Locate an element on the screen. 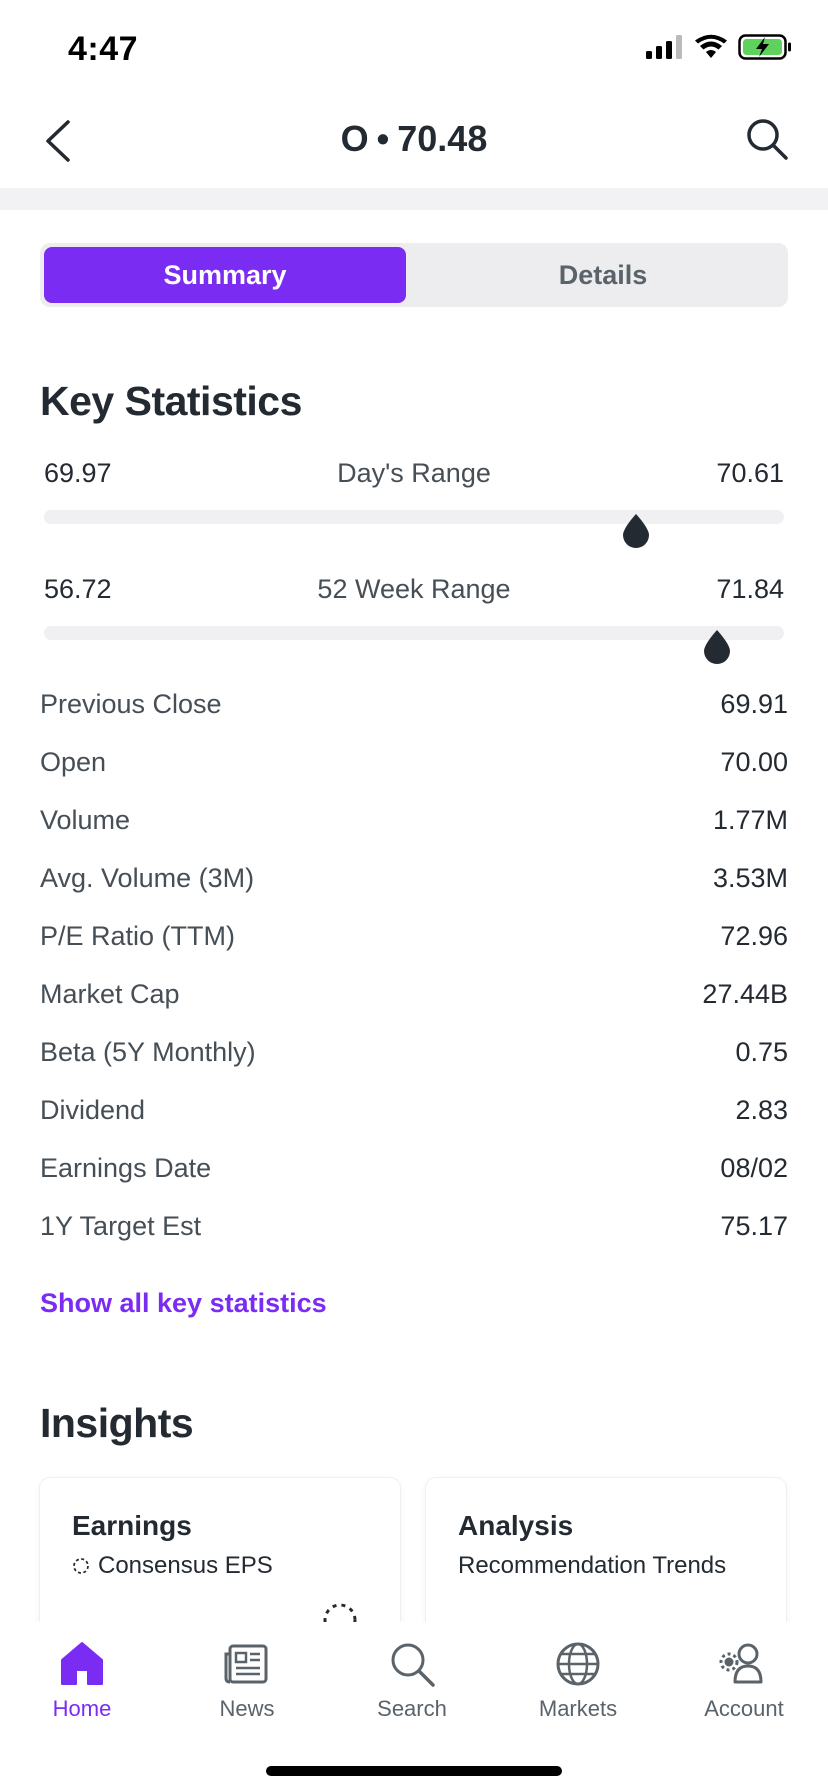 This screenshot has width=828, height=1792. header-divider-band is located at coordinates (414, 199).